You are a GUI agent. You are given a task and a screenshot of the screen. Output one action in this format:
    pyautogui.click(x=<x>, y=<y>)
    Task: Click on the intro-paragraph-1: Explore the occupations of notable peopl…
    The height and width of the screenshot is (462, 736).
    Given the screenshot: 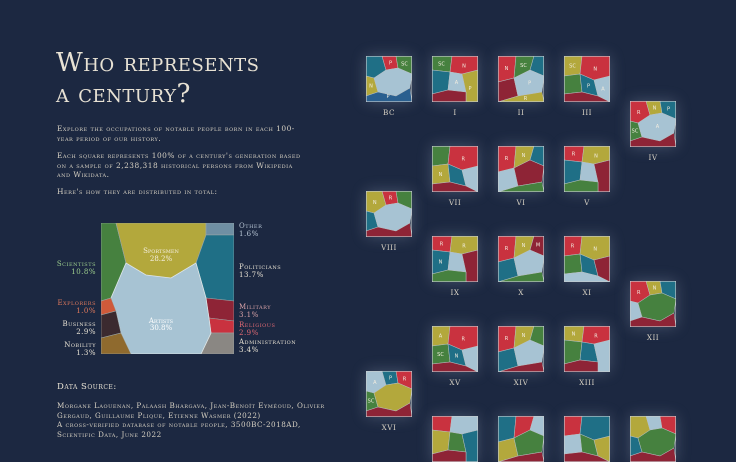 What is the action you would take?
    pyautogui.click(x=176, y=133)
    